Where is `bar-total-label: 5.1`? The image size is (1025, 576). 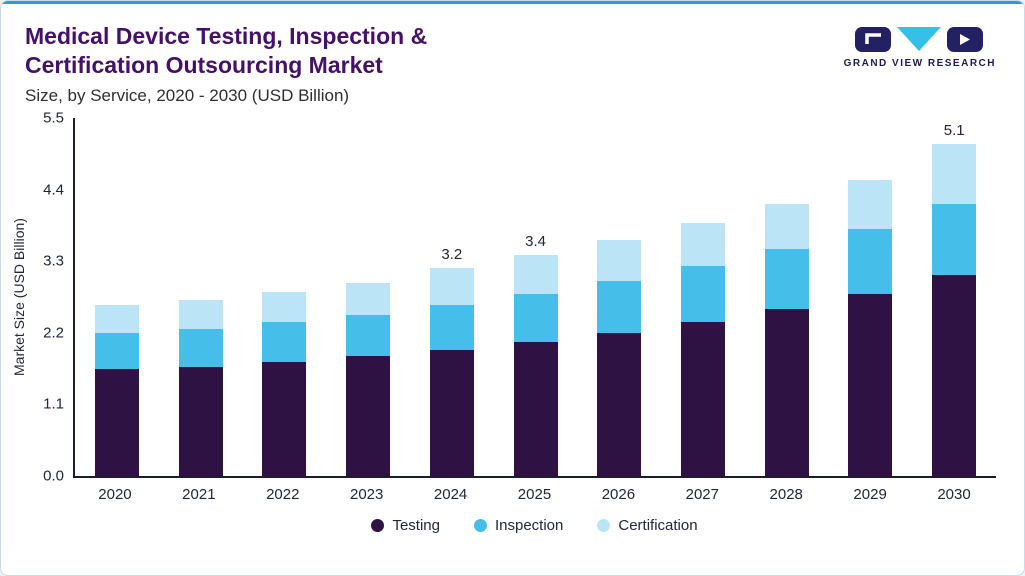 bar-total-label: 5.1 is located at coordinates (954, 130).